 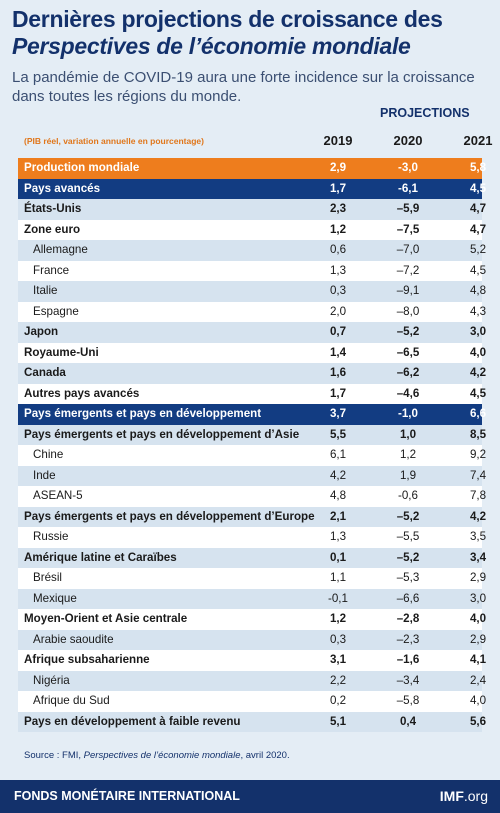 I want to click on source-text: Source : FMI,, so click(x=54, y=755).